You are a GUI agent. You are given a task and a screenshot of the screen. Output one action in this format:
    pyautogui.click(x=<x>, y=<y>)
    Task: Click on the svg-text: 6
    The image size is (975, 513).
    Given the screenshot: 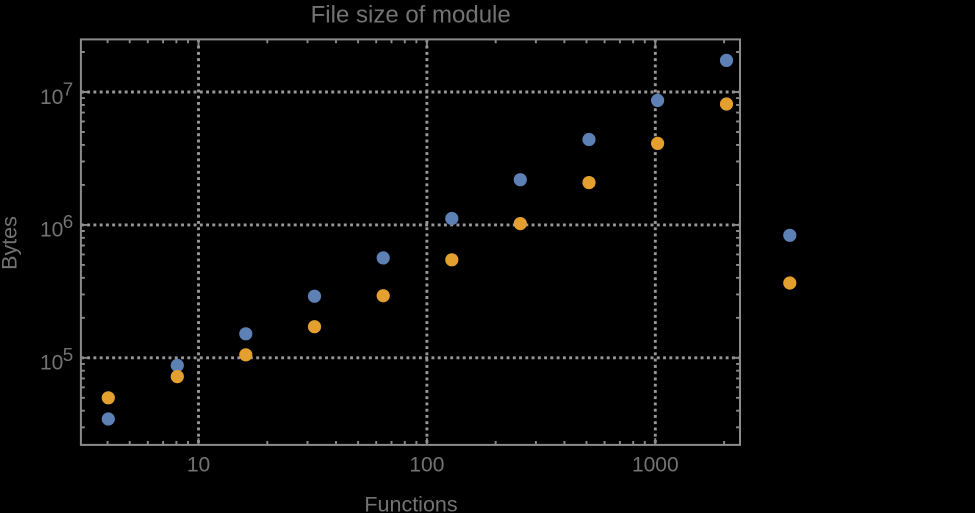 What is the action you would take?
    pyautogui.click(x=68, y=221)
    